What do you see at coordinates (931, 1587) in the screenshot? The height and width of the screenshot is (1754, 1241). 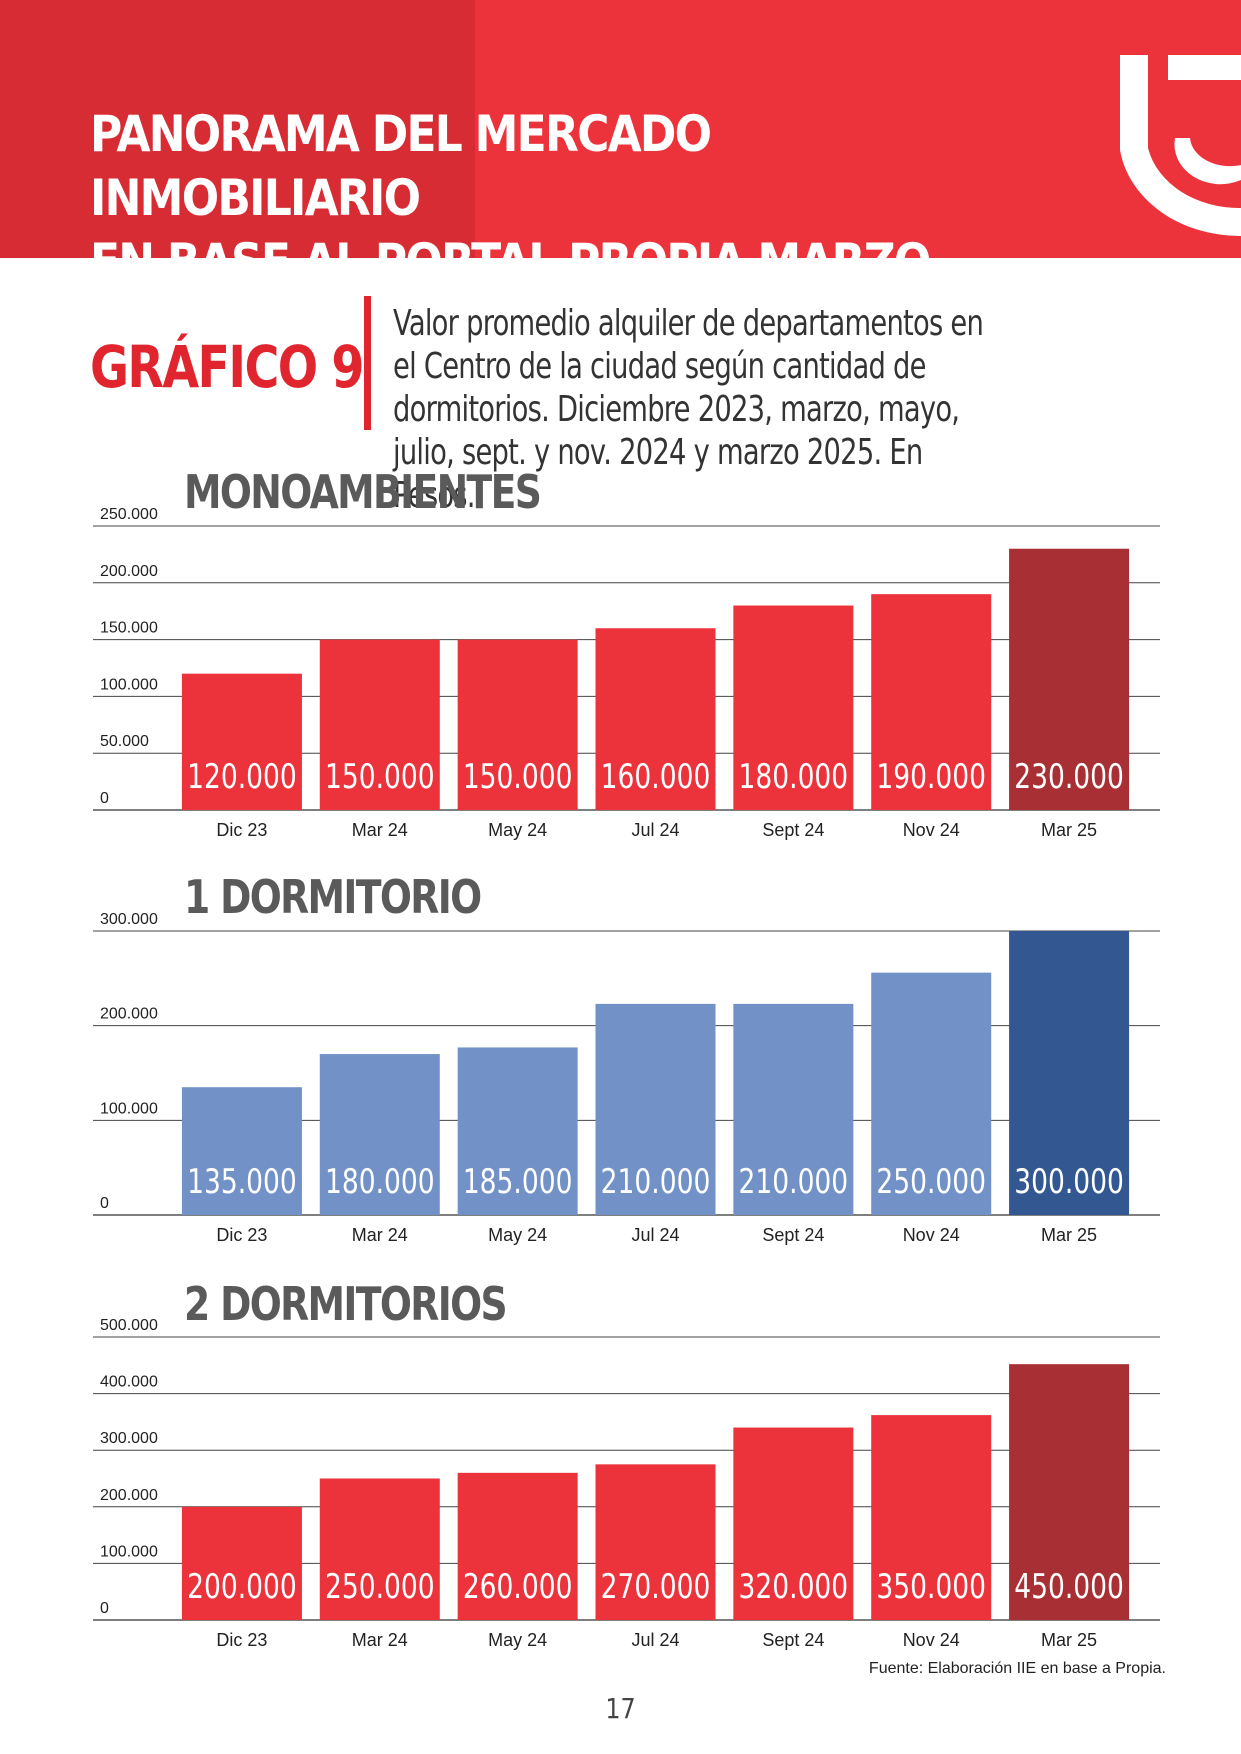 I see `bar-data-label: 350.000` at bounding box center [931, 1587].